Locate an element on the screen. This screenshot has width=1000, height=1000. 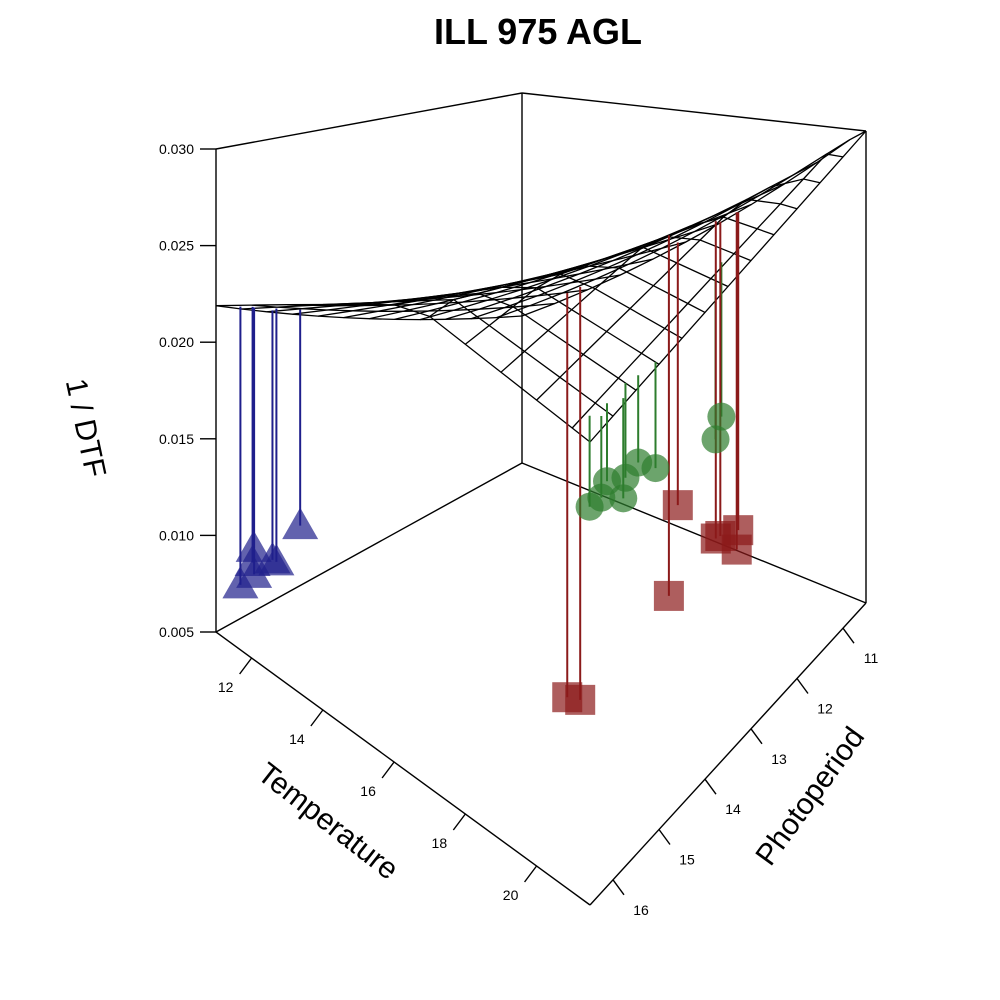
y-tick-label: 16 is located at coordinates (641, 910).